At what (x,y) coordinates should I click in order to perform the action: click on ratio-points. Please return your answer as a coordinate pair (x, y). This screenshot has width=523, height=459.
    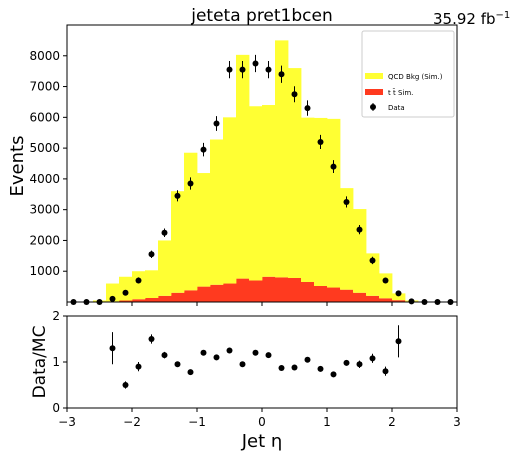
    Looking at the image, I should click on (255, 357).